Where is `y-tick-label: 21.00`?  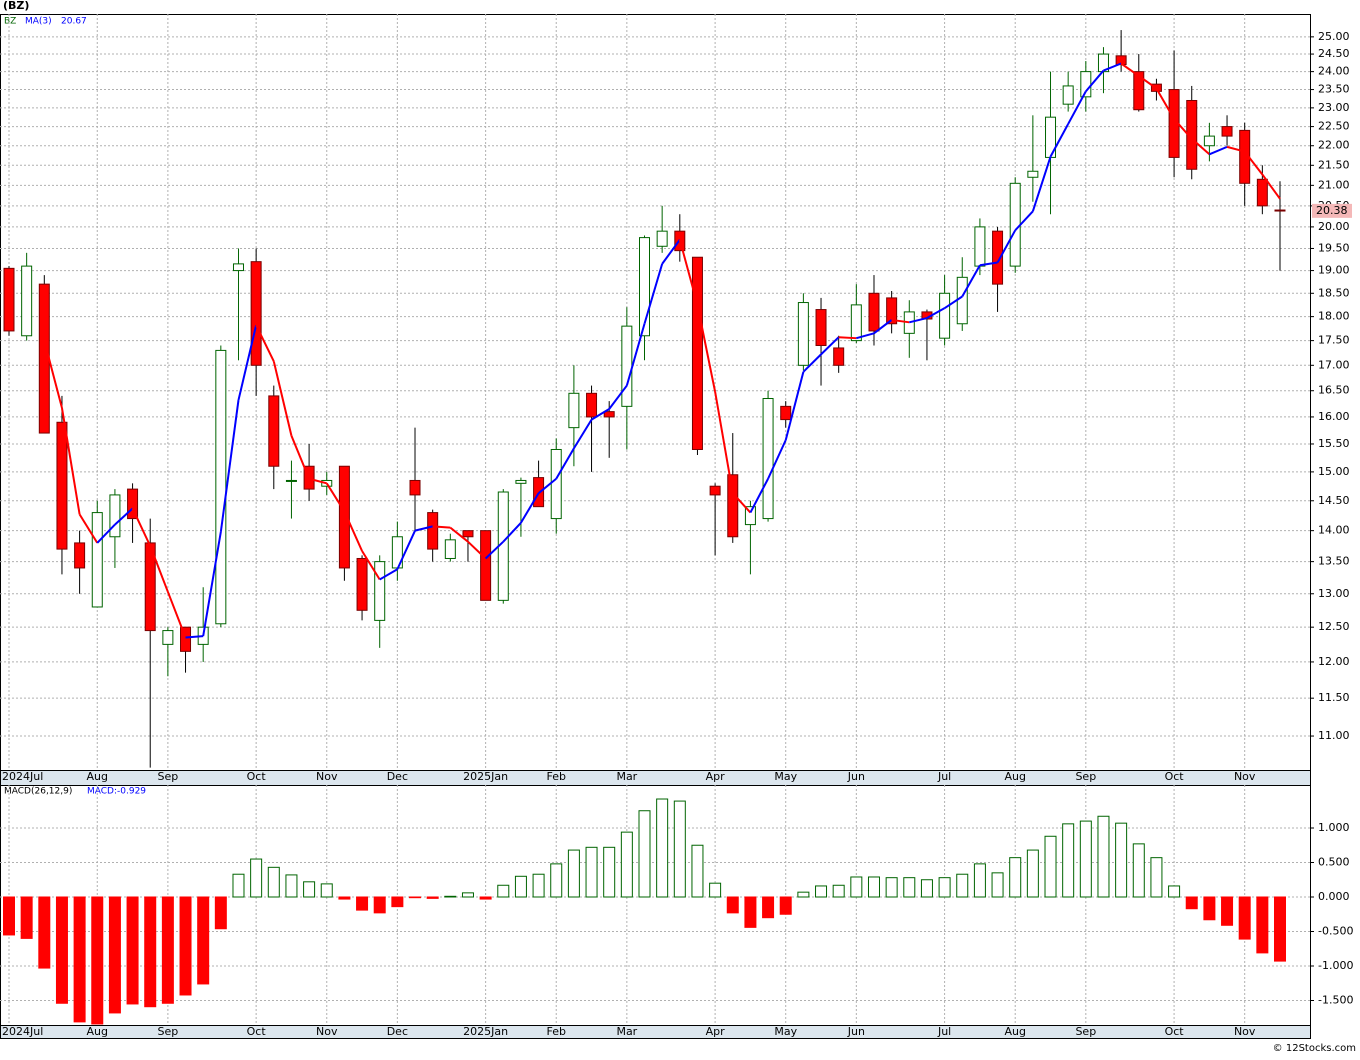 y-tick-label: 21.00 is located at coordinates (1334, 184).